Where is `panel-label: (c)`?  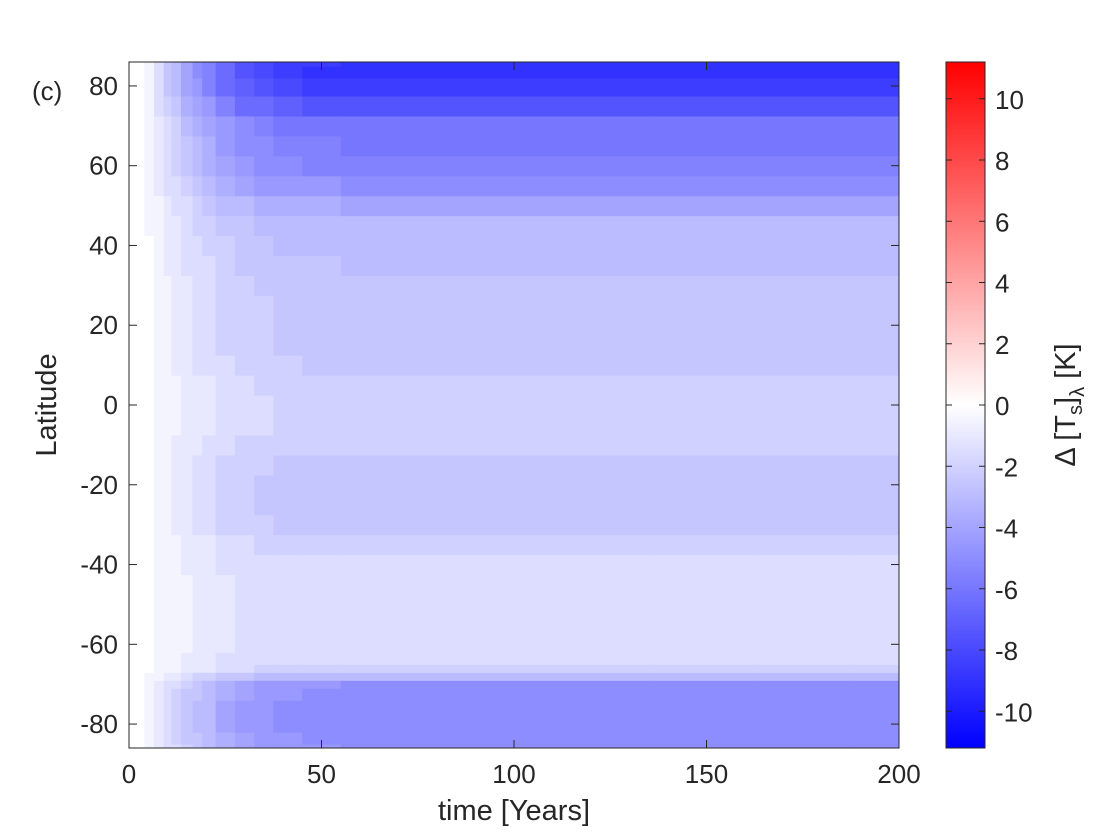
panel-label: (c) is located at coordinates (47, 91).